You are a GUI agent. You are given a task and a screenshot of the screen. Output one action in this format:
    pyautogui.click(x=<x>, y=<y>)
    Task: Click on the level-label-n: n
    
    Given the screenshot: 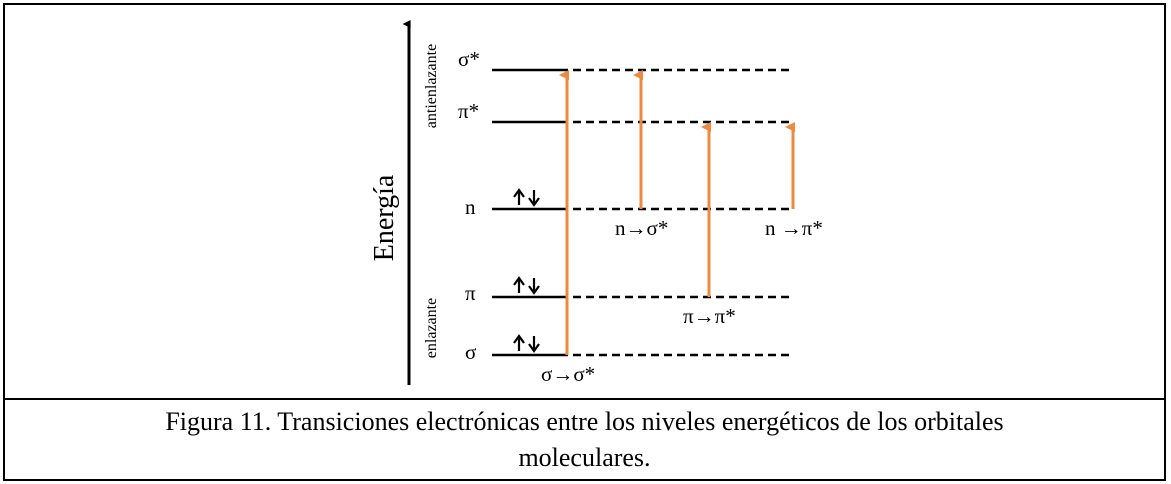 What is the action you would take?
    pyautogui.click(x=470, y=207)
    